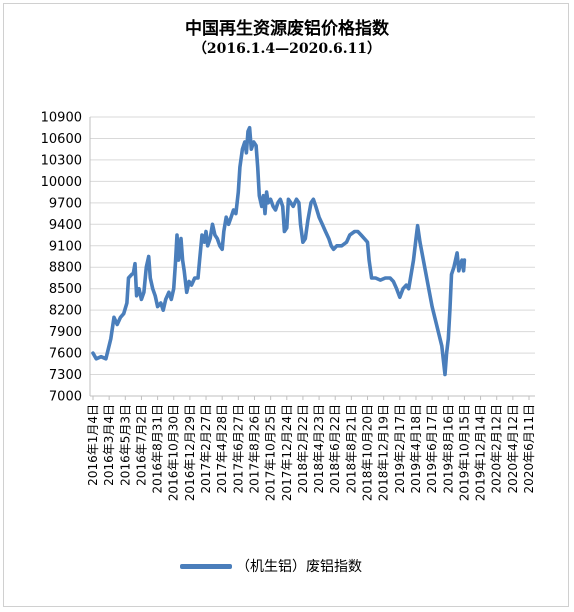 The height and width of the screenshot is (612, 574). I want to click on x-tick-label: 2017年2月27日, so click(206, 448).